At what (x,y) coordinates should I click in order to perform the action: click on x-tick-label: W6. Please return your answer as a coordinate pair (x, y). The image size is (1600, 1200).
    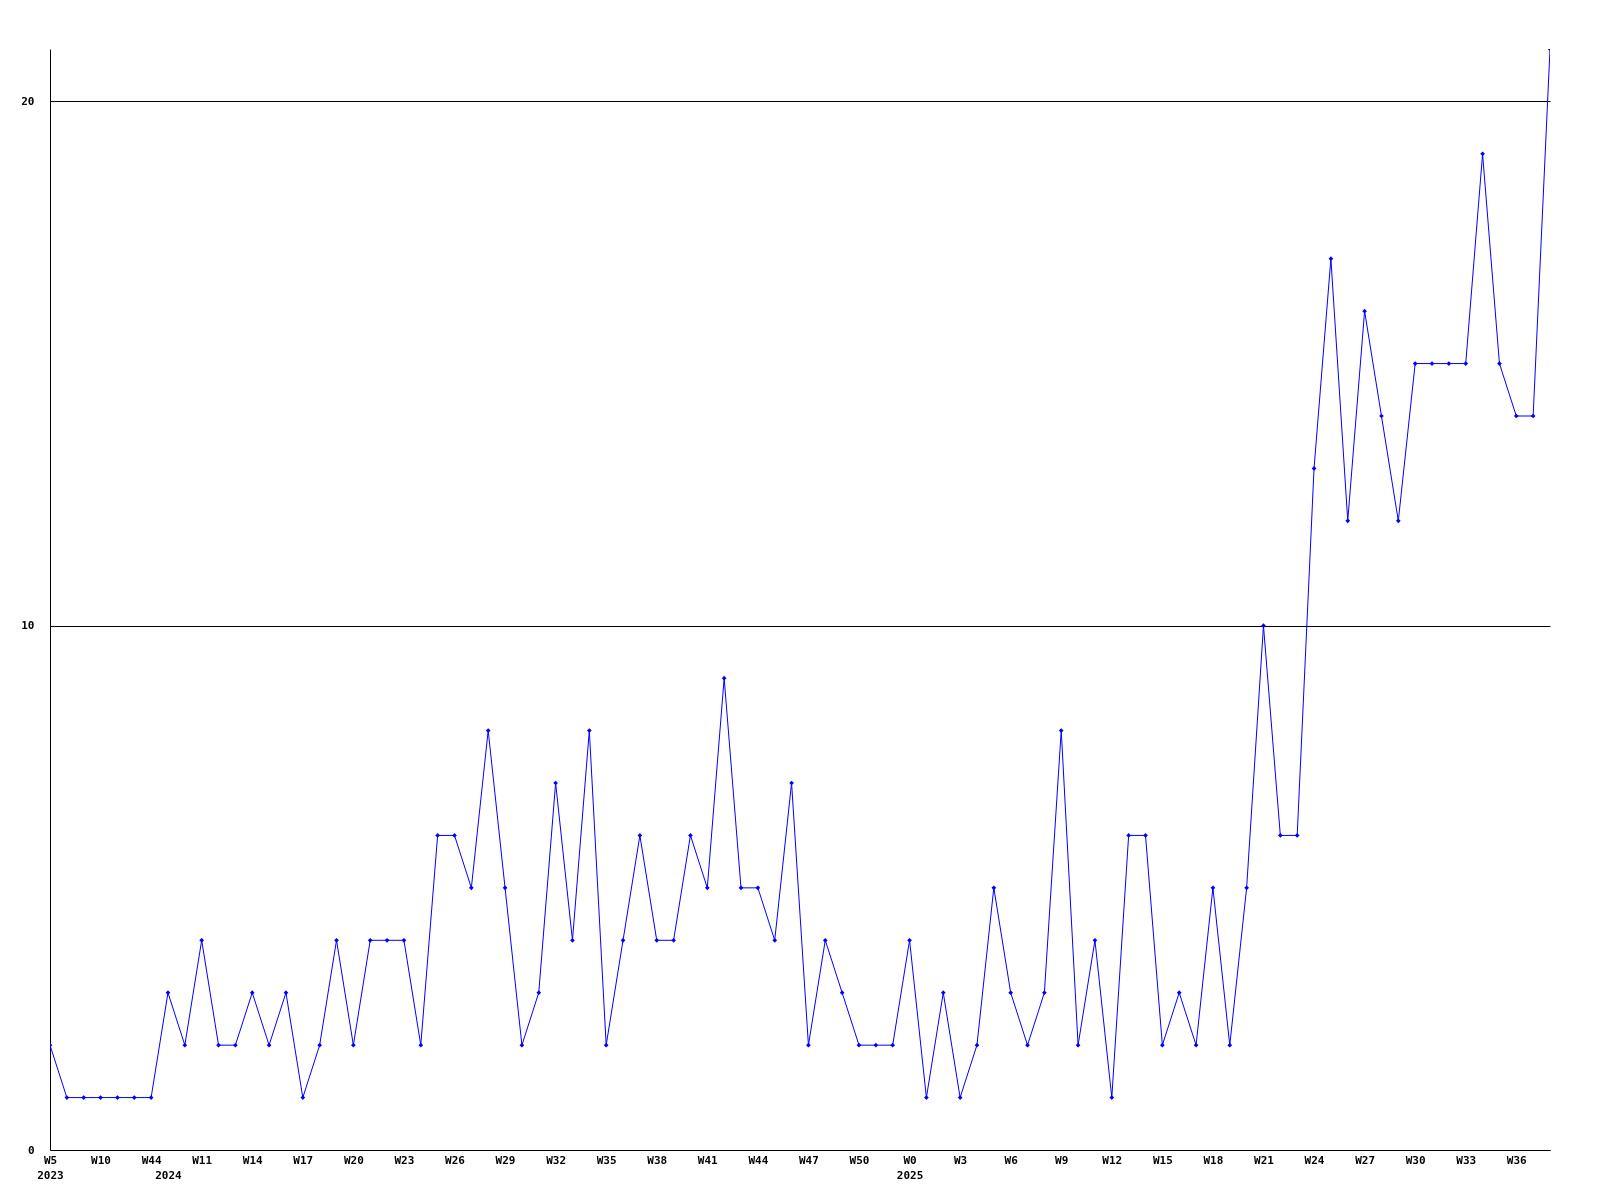
    Looking at the image, I should click on (1011, 1160).